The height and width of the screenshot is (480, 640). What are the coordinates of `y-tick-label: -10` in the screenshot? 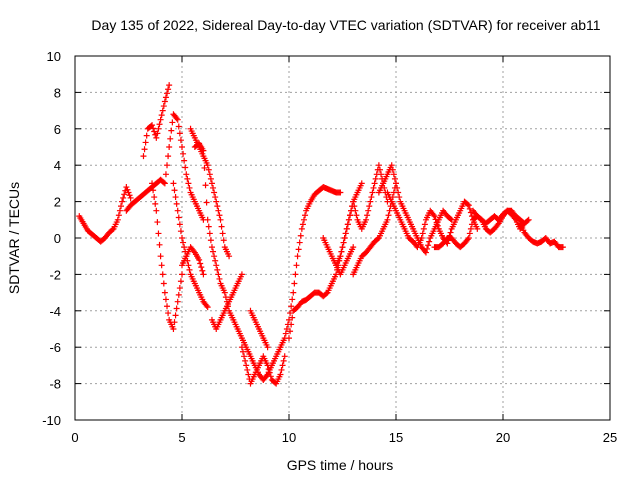 It's located at (51, 420).